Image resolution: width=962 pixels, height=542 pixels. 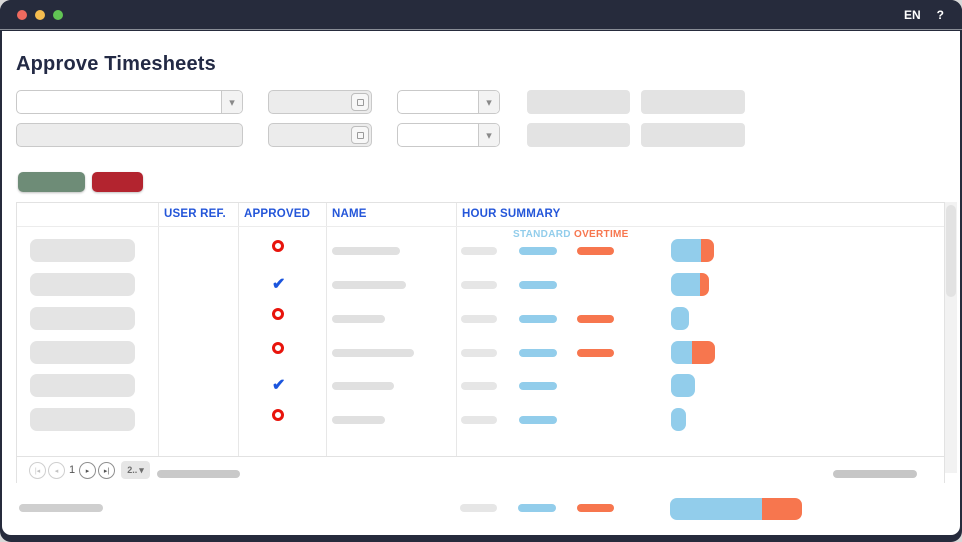 I want to click on minimize-window-icon, so click(x=40, y=14).